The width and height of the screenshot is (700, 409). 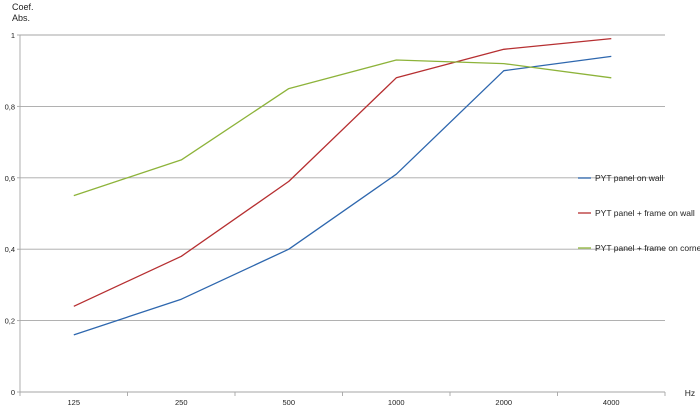 I want to click on x-tick-label: 1000, so click(x=396, y=402).